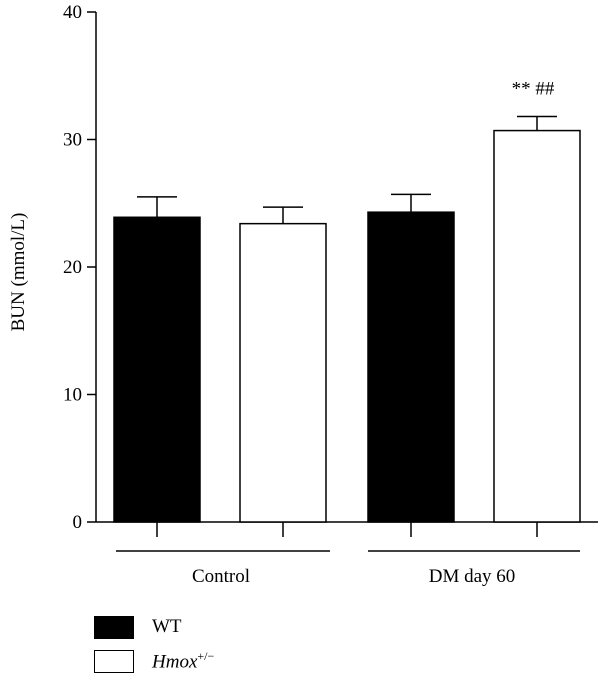 The image size is (600, 680). I want to click on legend-label-hmox: Hmox+/−, so click(183, 661).